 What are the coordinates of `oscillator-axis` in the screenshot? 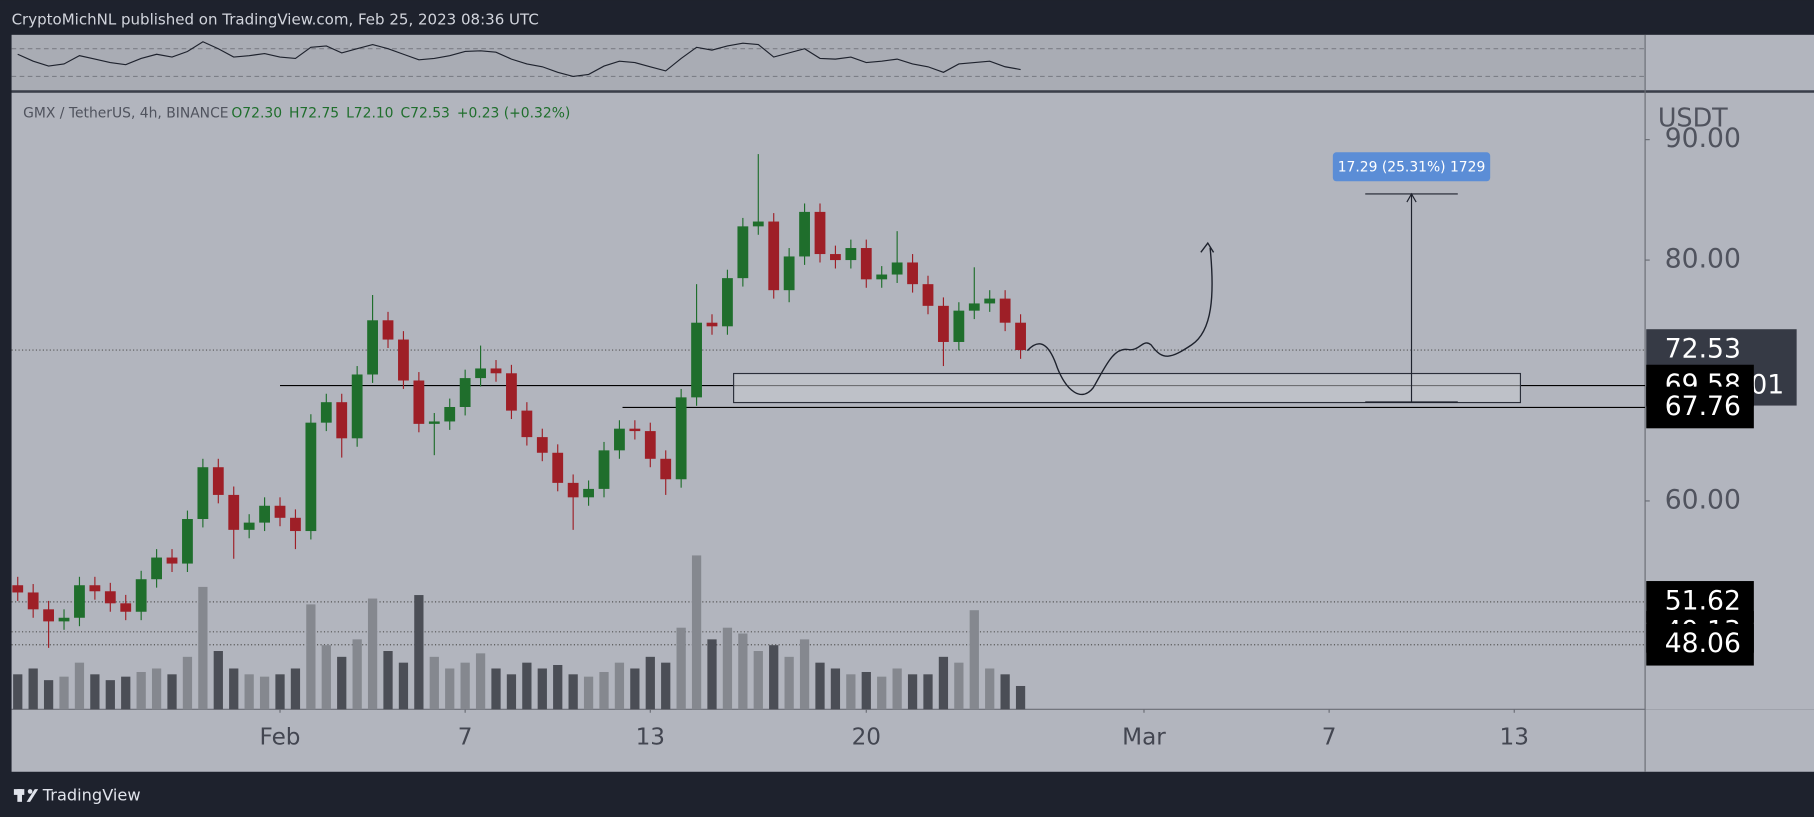 It's located at (1729, 62).